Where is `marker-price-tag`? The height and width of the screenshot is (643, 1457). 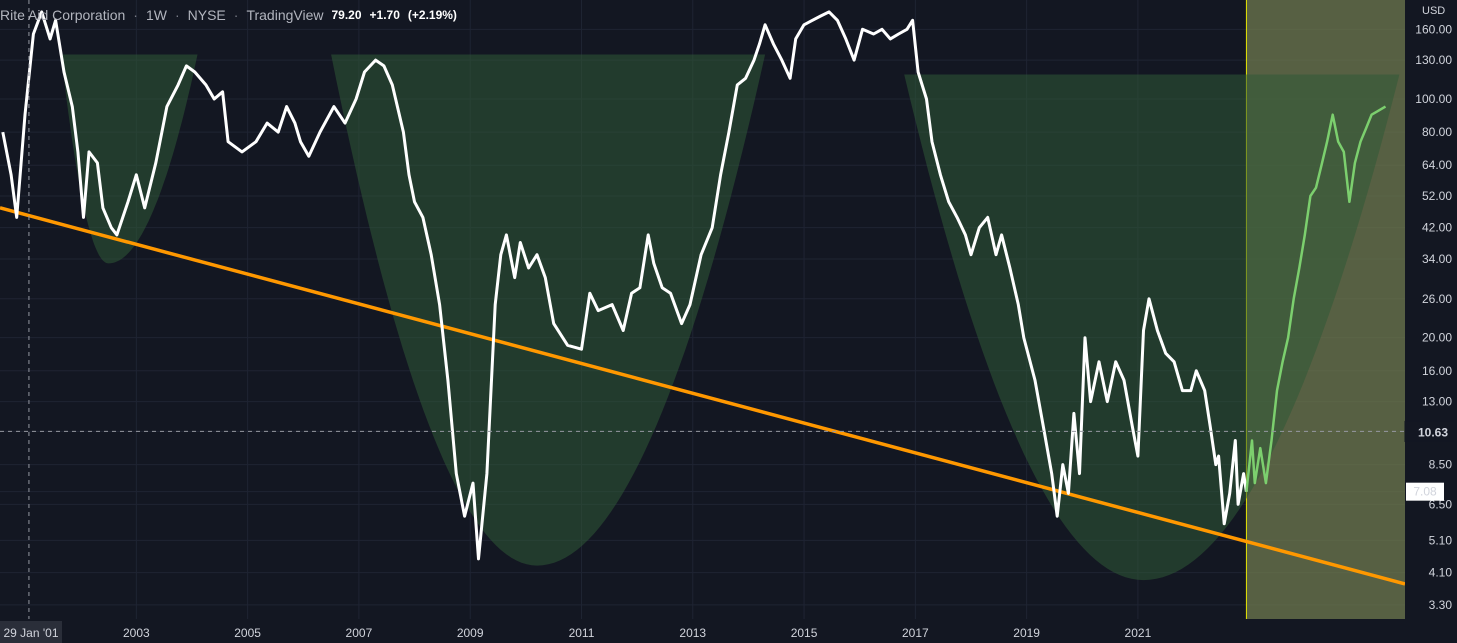 marker-price-tag is located at coordinates (1425, 491).